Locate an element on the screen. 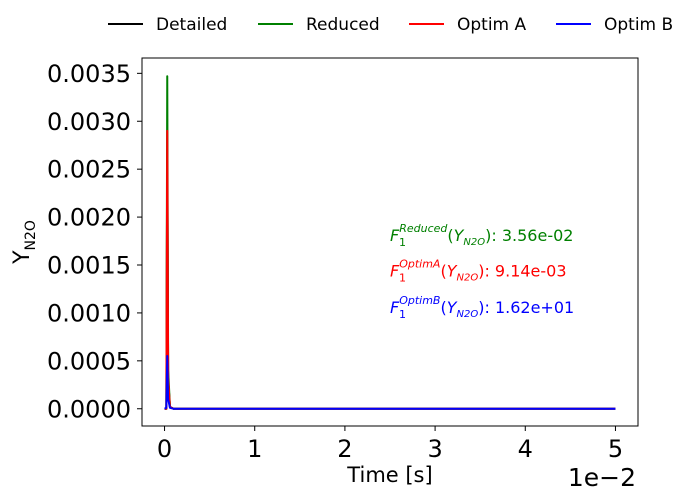 This screenshot has height=498, width=688. legend-label: Optim B is located at coordinates (638, 25).